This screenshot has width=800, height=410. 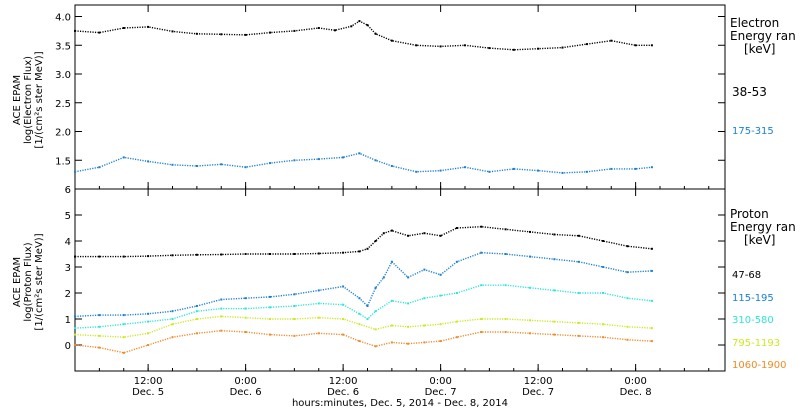 I want to click on y-tick-label-p0-2: 2.5, so click(x=63, y=104).